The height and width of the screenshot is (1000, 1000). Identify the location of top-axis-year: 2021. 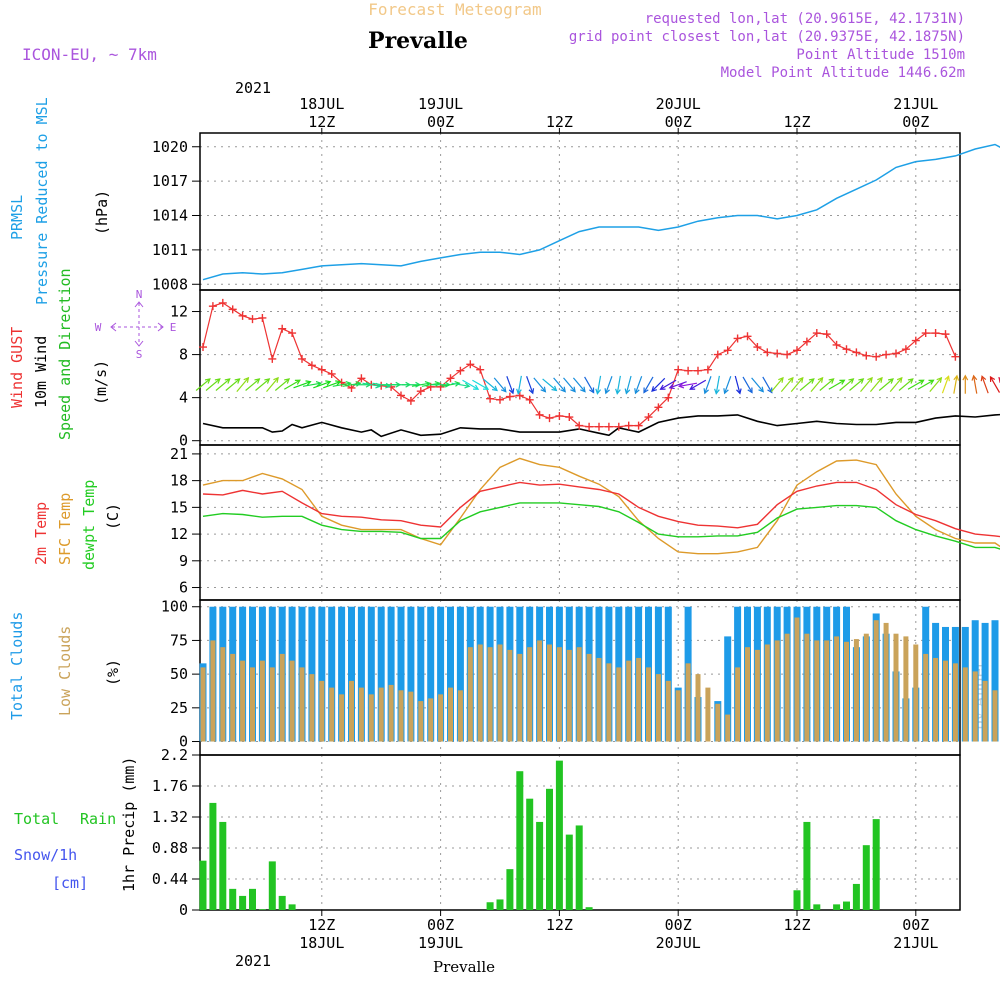
(253, 88).